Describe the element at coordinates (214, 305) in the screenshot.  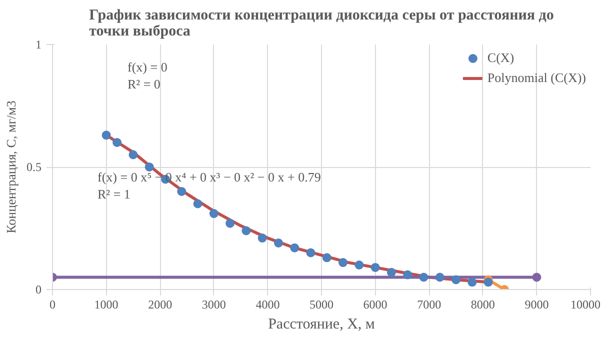
I see `x-tick-label: 3000` at that location.